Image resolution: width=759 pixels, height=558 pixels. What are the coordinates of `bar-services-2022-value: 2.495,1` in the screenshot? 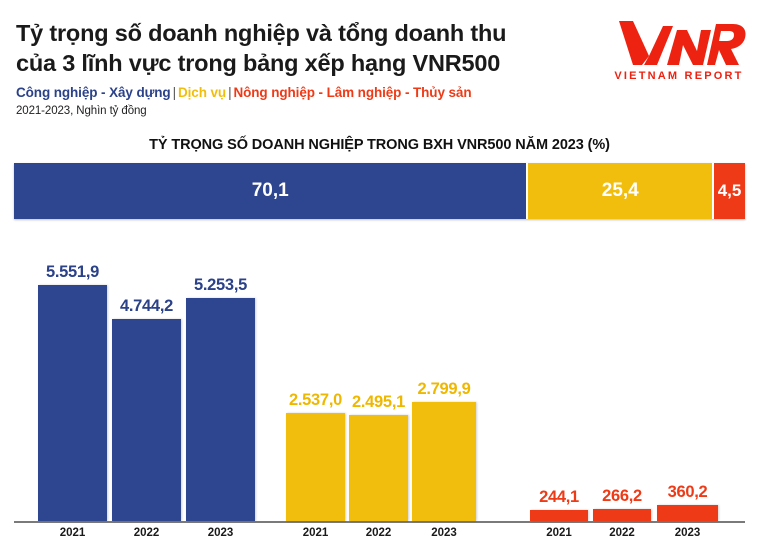 It's located at (378, 402).